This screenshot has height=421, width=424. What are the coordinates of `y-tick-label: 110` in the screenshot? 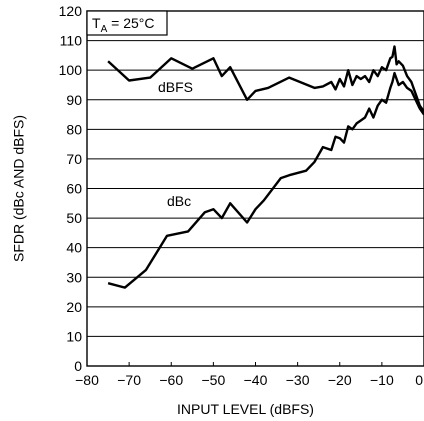 It's located at (71, 41).